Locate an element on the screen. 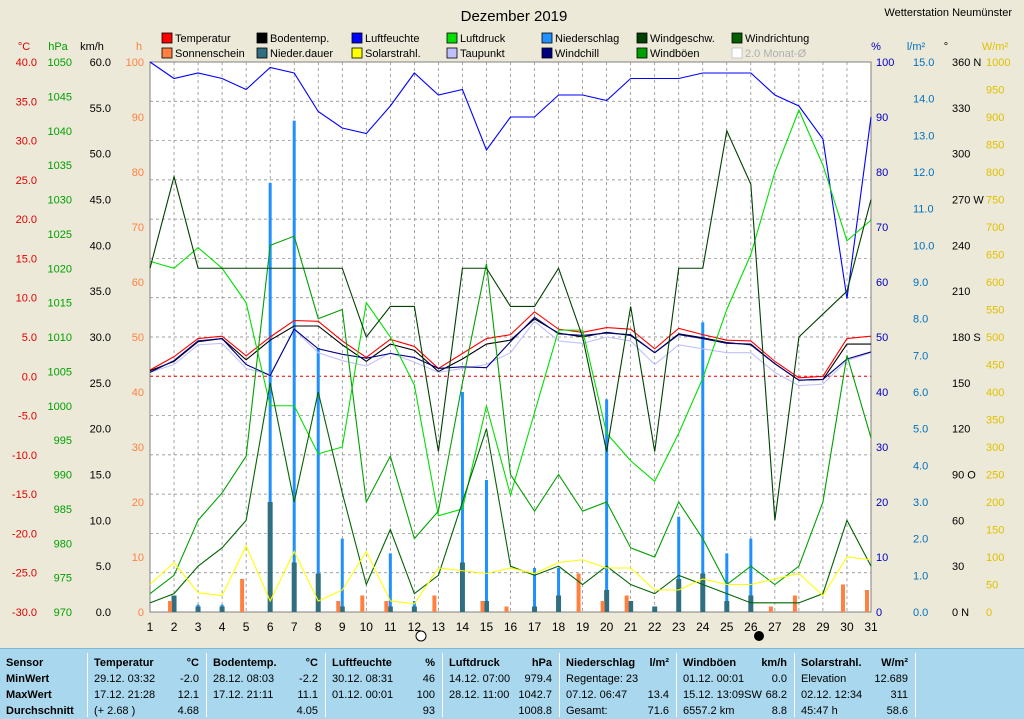 Image resolution: width=1024 pixels, height=719 pixels. solar-unit: W/m² is located at coordinates (894, 663).